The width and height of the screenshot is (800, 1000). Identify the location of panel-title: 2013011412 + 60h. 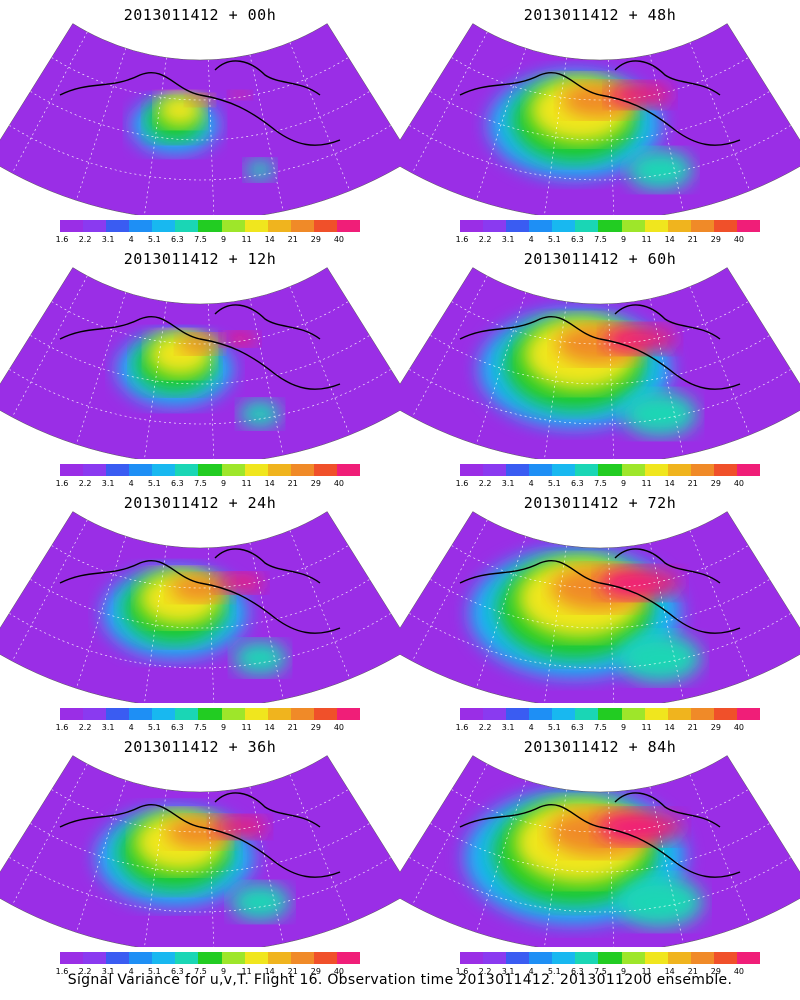
(600, 259).